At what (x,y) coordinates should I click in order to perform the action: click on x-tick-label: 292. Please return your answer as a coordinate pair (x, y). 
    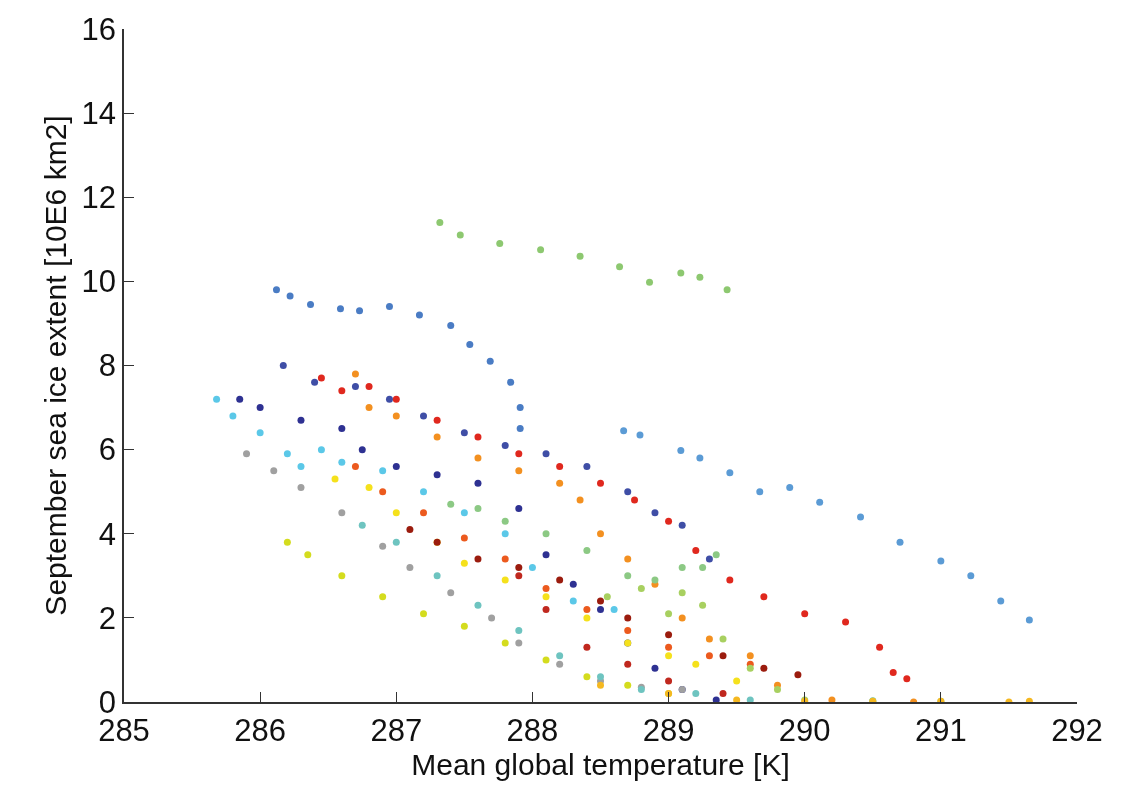
    Looking at the image, I should click on (1077, 730).